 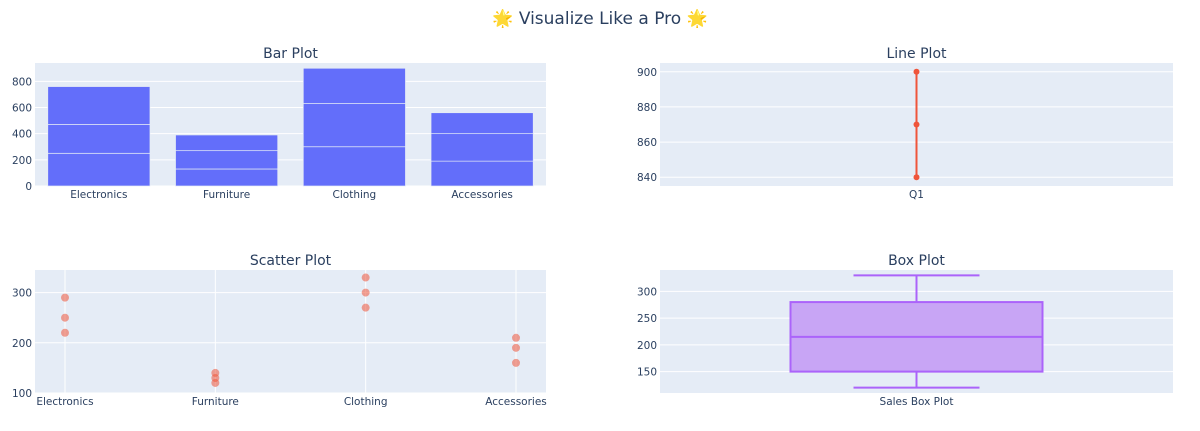 What do you see at coordinates (647, 73) in the screenshot?
I see `line-y-tick-label: 900` at bounding box center [647, 73].